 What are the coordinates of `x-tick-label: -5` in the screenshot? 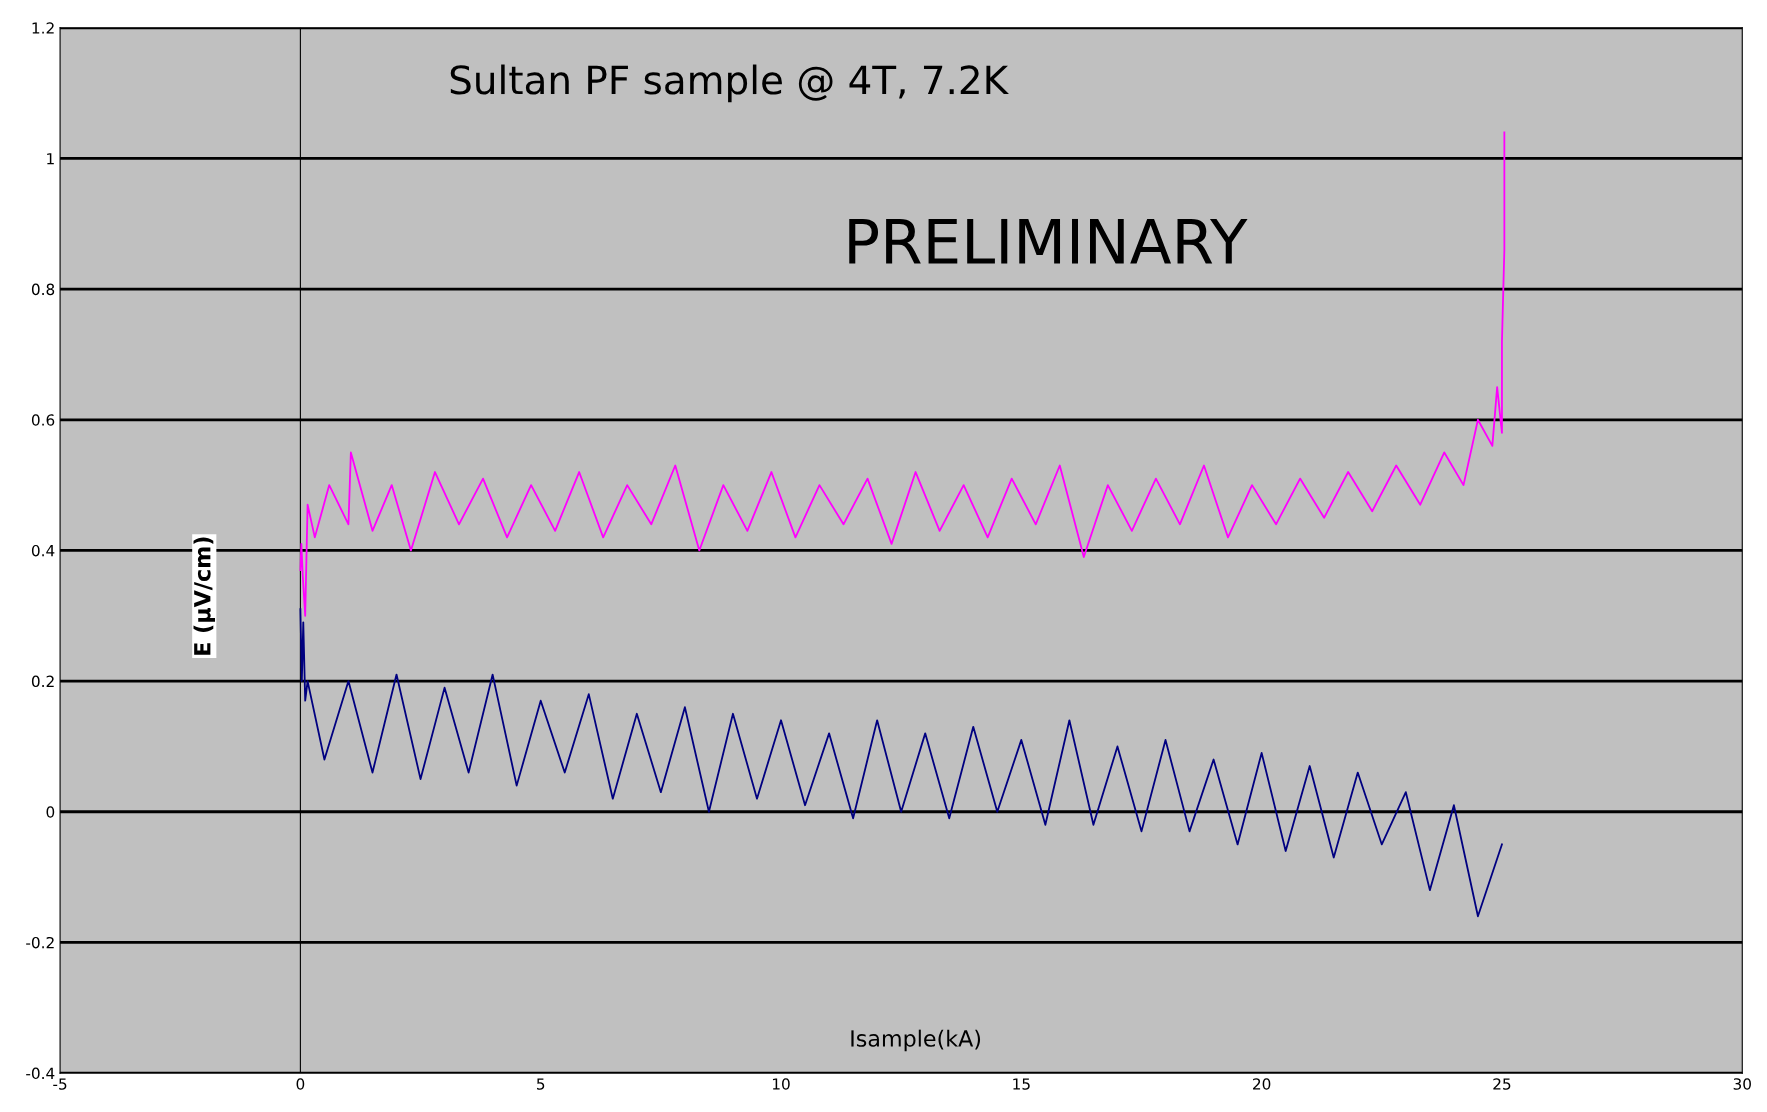 It's located at (60, 1084).